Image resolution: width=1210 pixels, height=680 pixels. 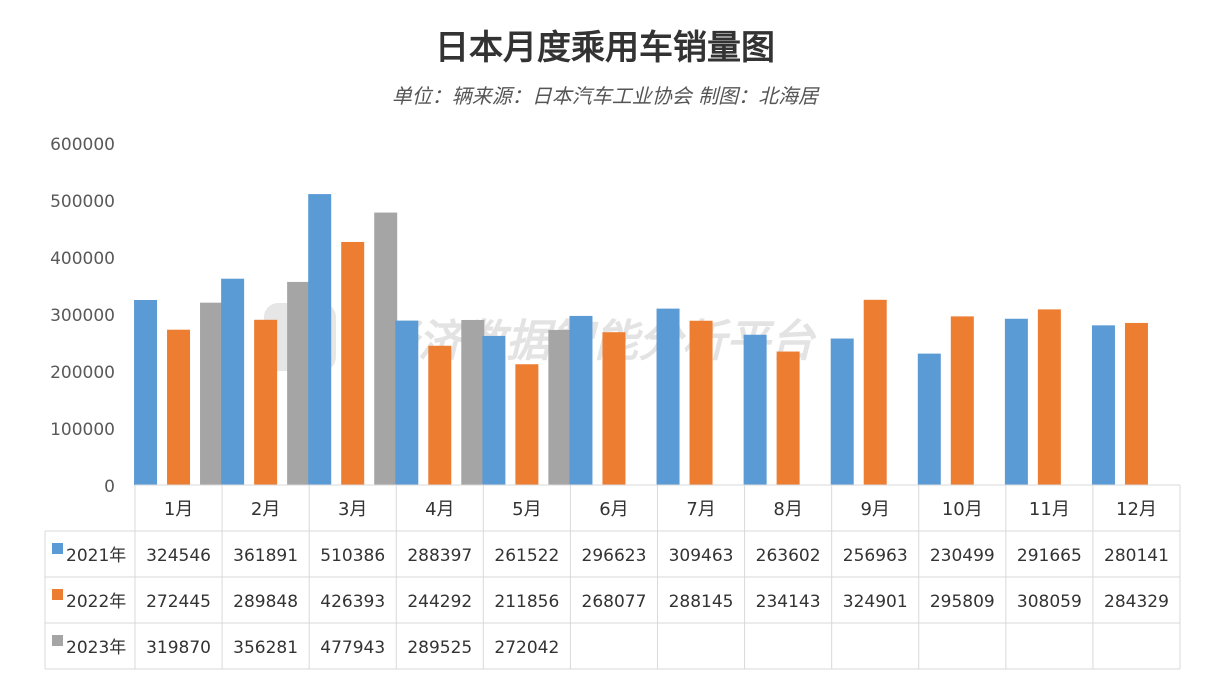 What do you see at coordinates (526, 602) in the screenshot?
I see `data-label: 211856` at bounding box center [526, 602].